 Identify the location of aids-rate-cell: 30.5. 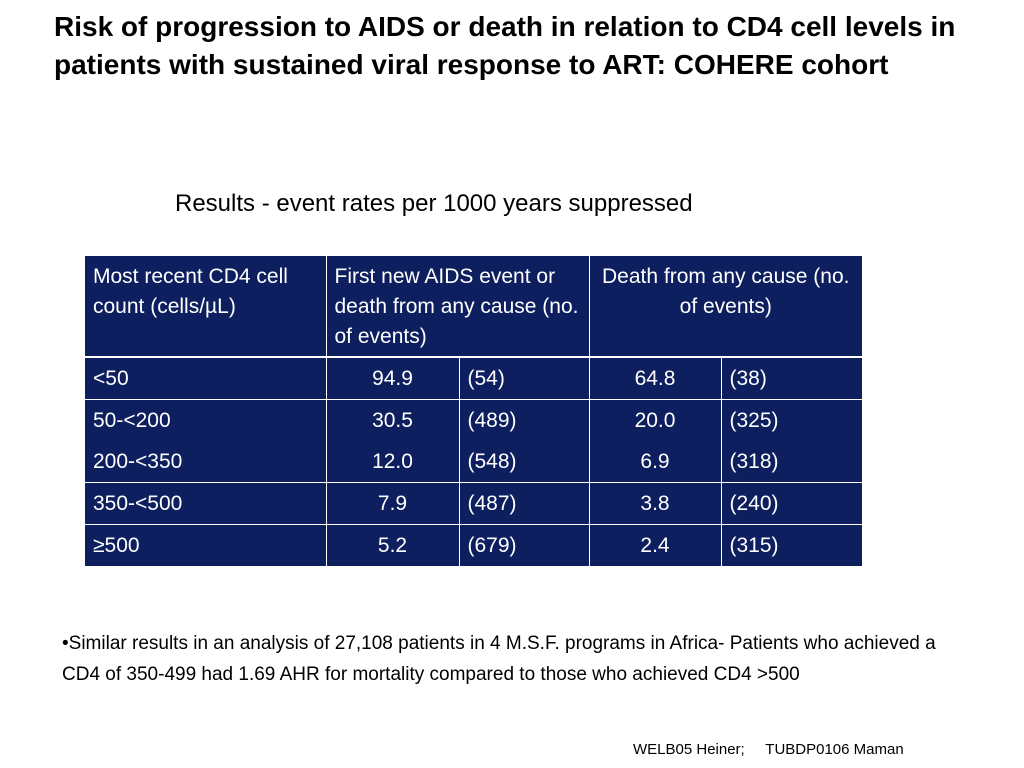
(393, 420).